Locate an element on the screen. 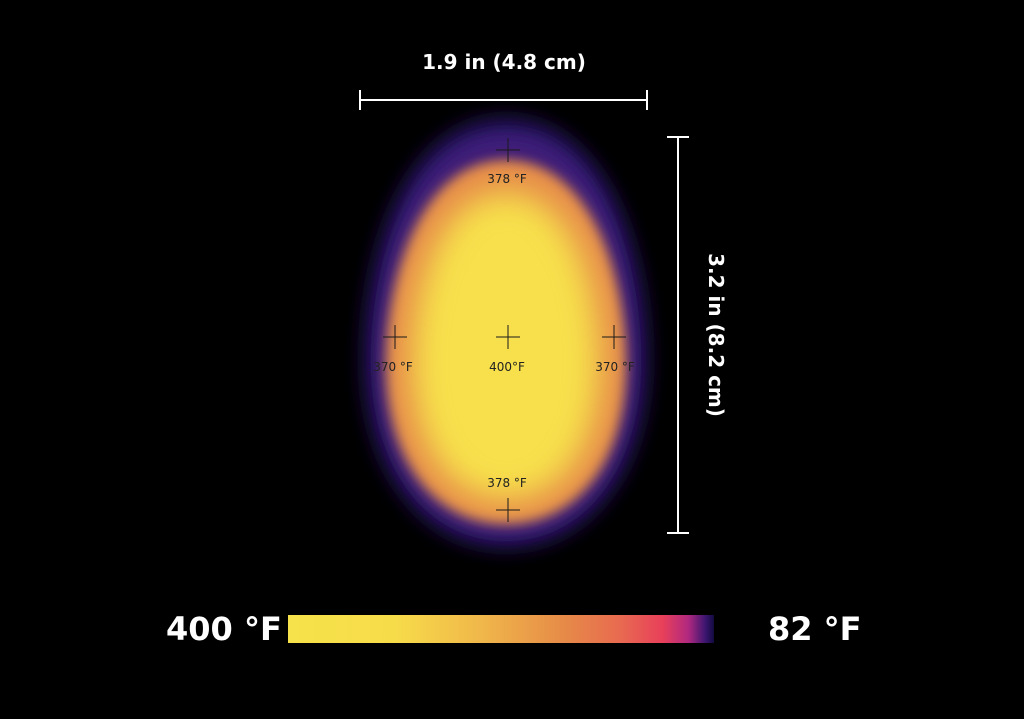 This screenshot has width=1024, height=719. crosshair-right-icon is located at coordinates (614, 337).